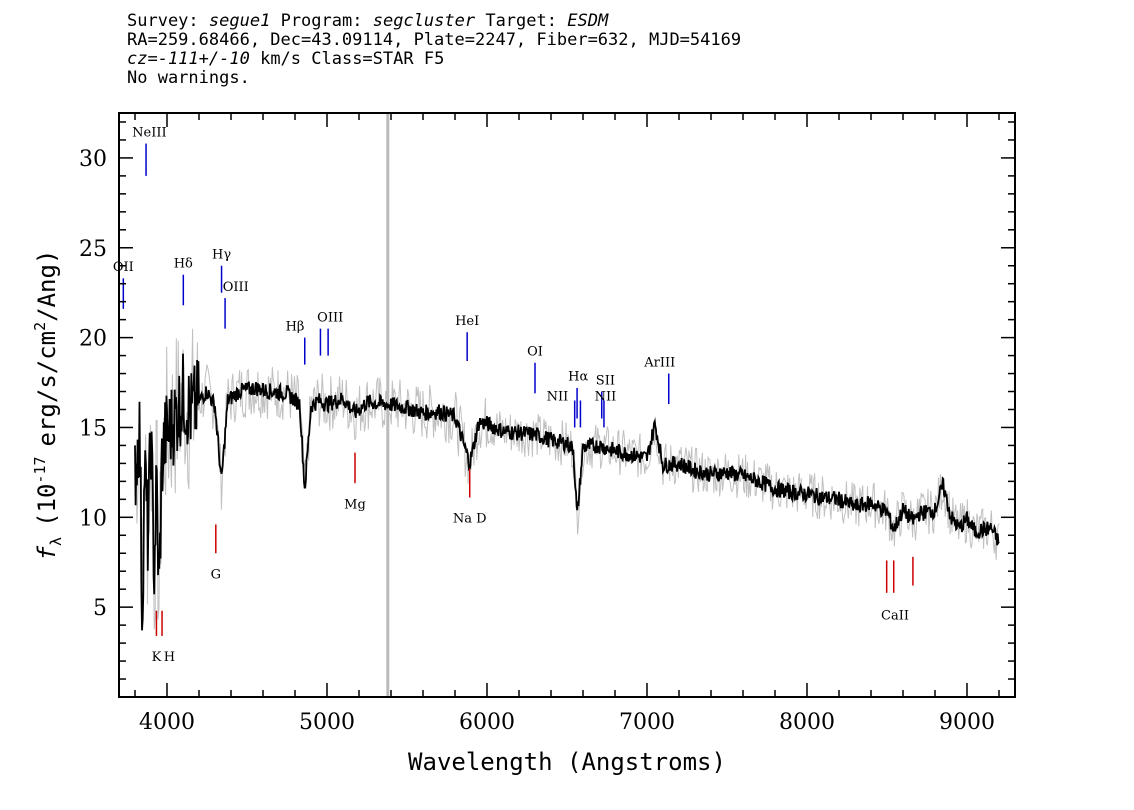 Image resolution: width=1134 pixels, height=810 pixels. I want to click on class-text: km/s Class=STAR F5, so click(352, 59).